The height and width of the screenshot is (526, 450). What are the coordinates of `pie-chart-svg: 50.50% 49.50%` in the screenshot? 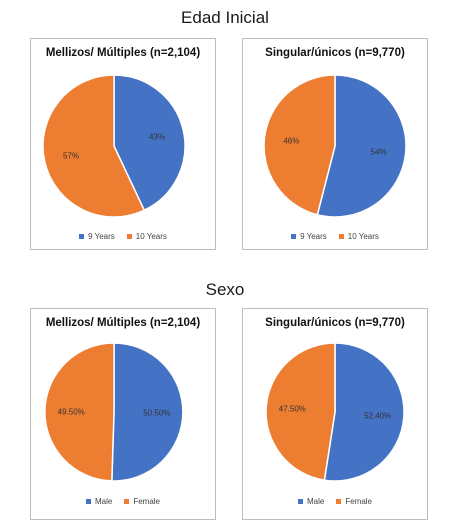 It's located at (114, 412).